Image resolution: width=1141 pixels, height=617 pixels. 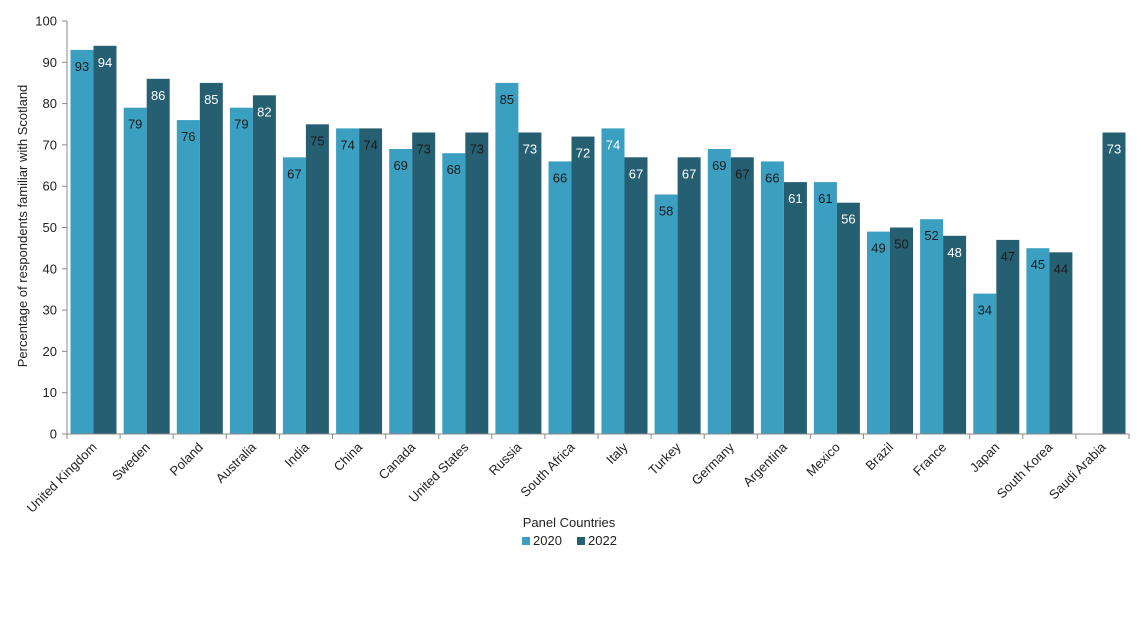 What do you see at coordinates (505, 458) in the screenshot?
I see `x-tick-label: Russia` at bounding box center [505, 458].